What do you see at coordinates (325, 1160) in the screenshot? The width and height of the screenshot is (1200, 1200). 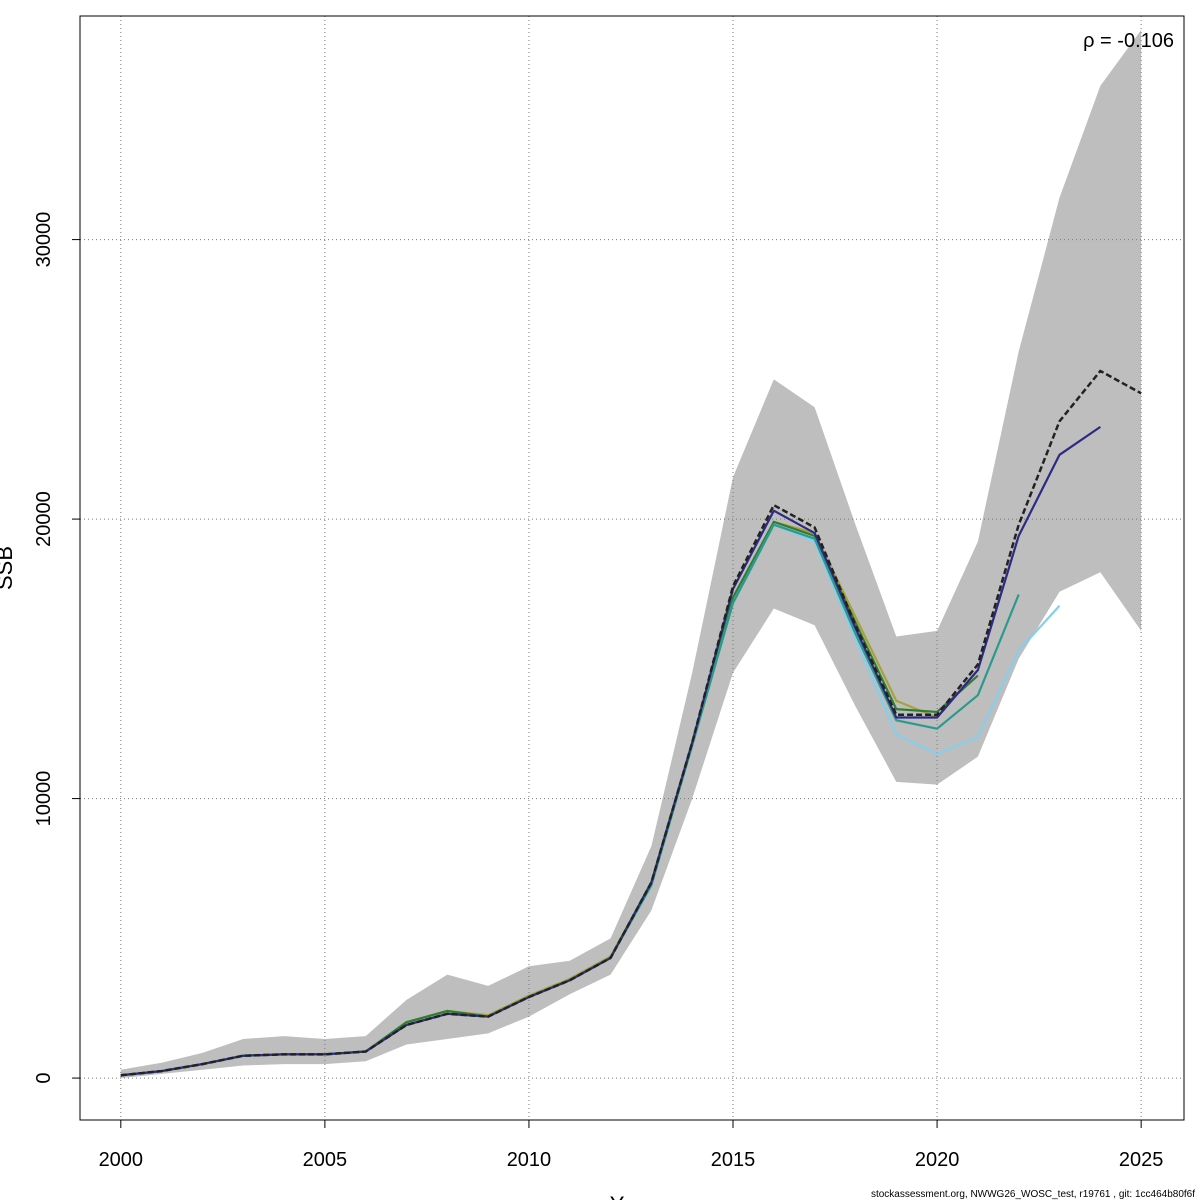 I see `x-tick-label: 2005` at bounding box center [325, 1160].